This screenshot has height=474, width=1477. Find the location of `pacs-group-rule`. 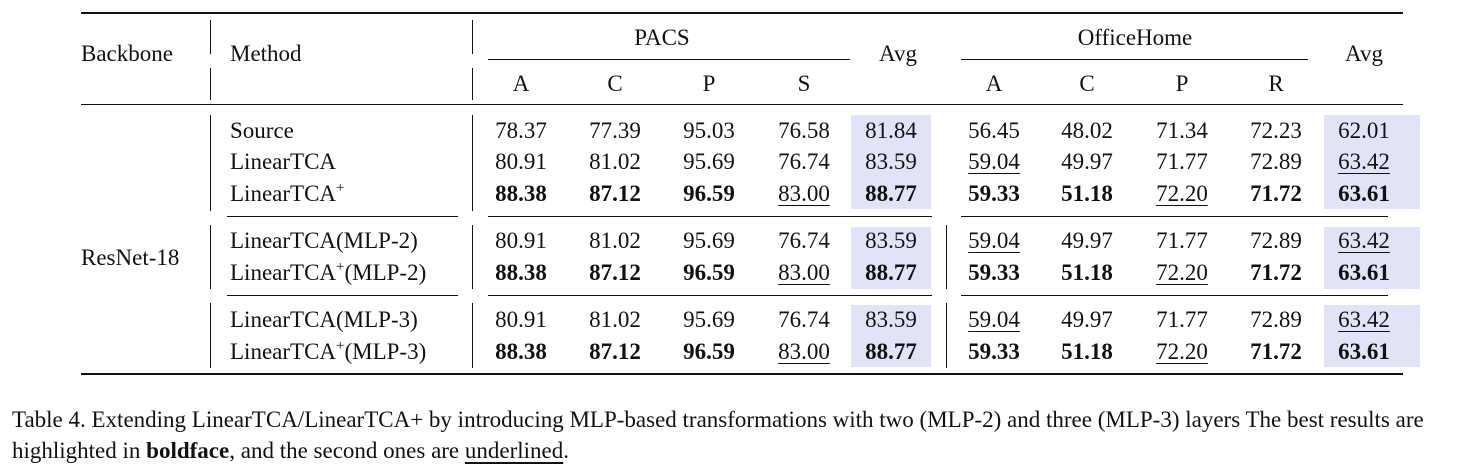

pacs-group-rule is located at coordinates (669, 59).